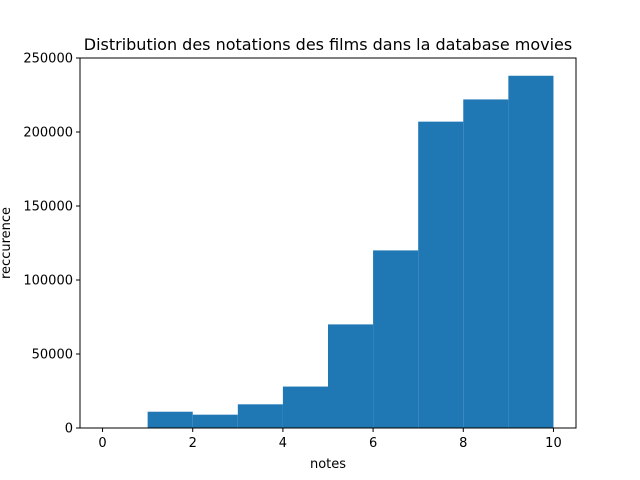 The image size is (640, 480). What do you see at coordinates (52, 355) in the screenshot?
I see `y-tick-label: 50000` at bounding box center [52, 355].